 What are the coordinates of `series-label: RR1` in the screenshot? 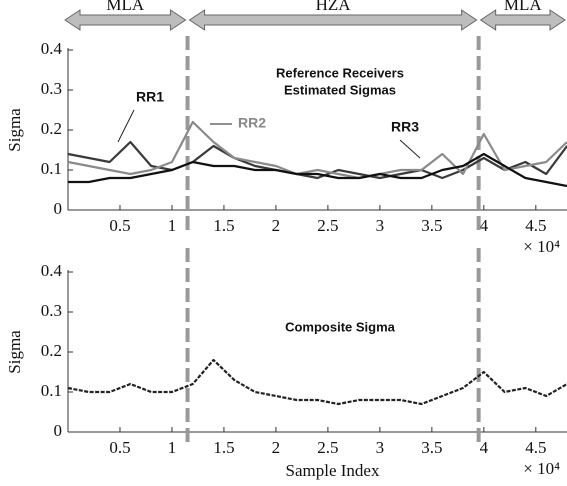 It's located at (150, 97).